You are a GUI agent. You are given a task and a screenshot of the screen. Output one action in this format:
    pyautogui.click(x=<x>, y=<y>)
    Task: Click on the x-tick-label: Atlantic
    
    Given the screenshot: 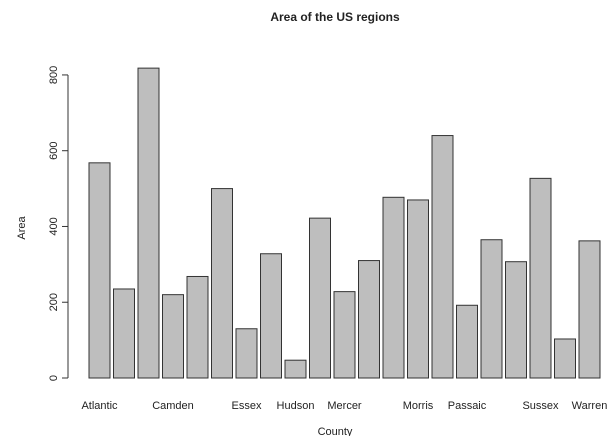 What is the action you would take?
    pyautogui.click(x=99, y=406)
    